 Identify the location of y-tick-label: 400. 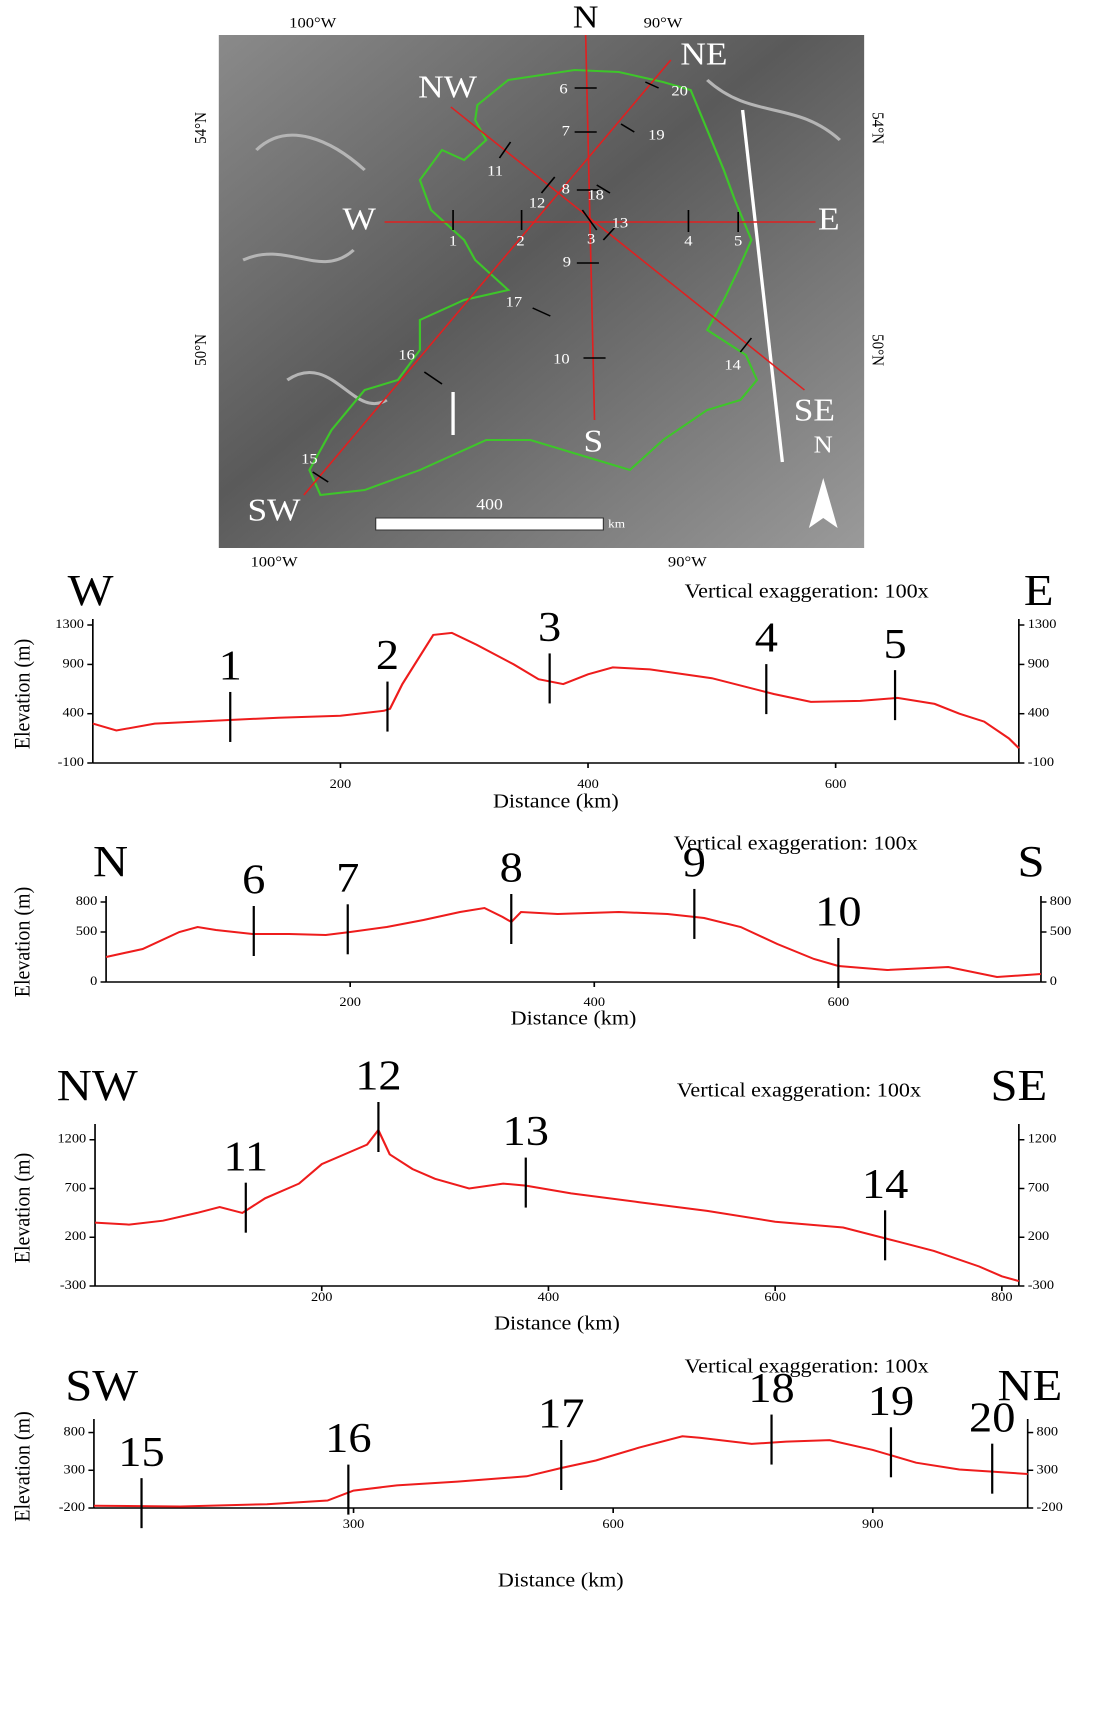
(1039, 712).